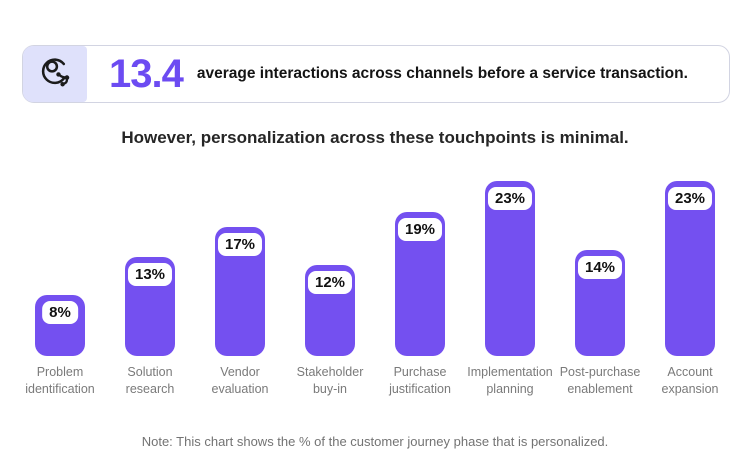  What do you see at coordinates (330, 282) in the screenshot?
I see `bar-value-label: 12%` at bounding box center [330, 282].